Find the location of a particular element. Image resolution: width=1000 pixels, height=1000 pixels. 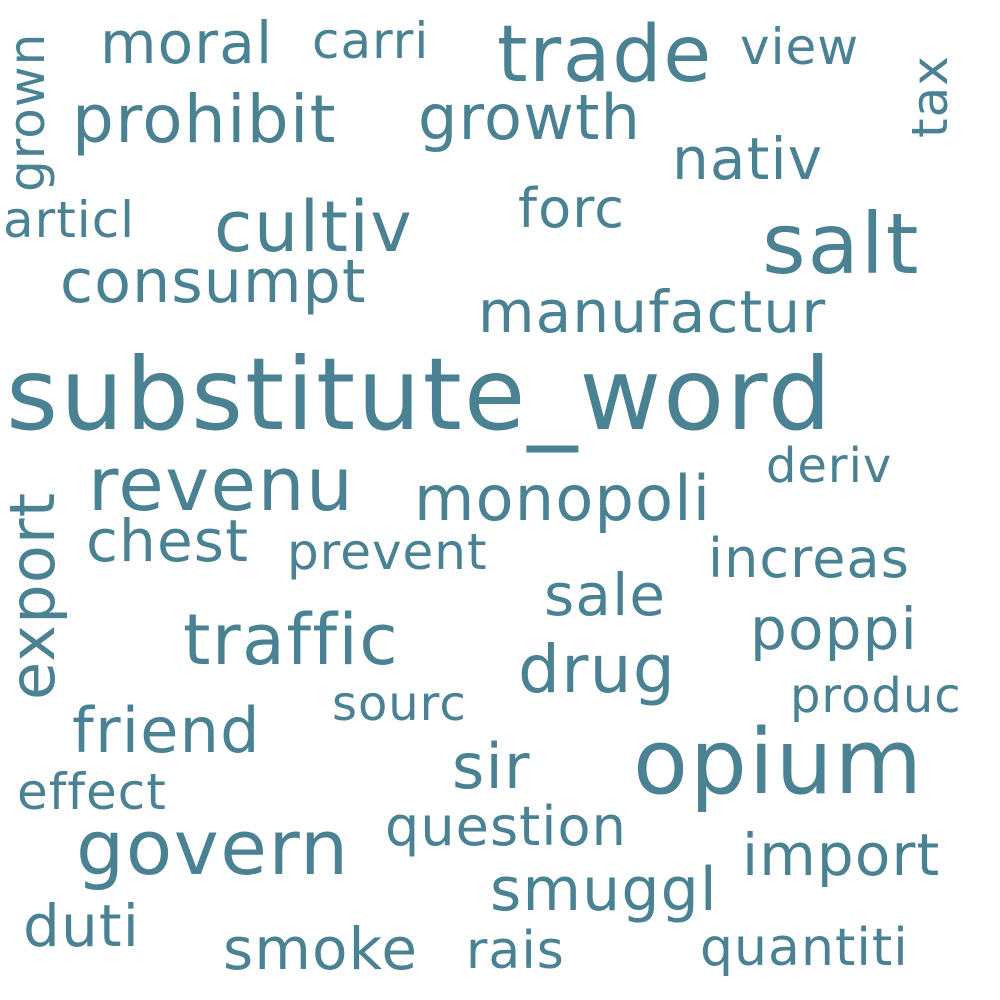

word-moral: moral is located at coordinates (187, 43).